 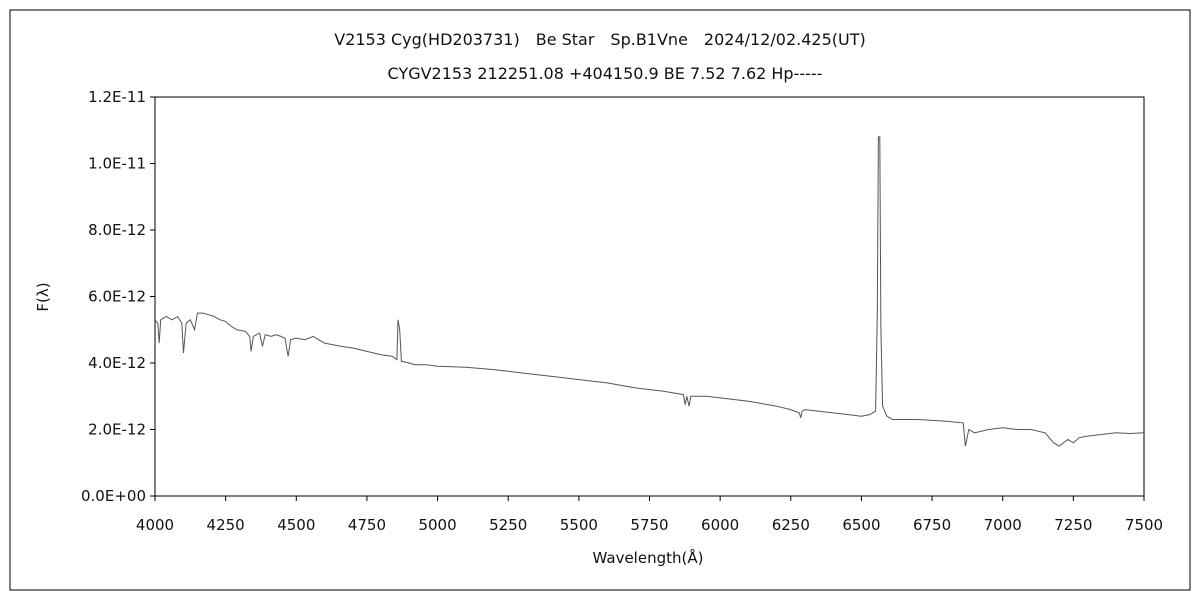 I want to click on x-tick-label: 7250, so click(x=1073, y=525).